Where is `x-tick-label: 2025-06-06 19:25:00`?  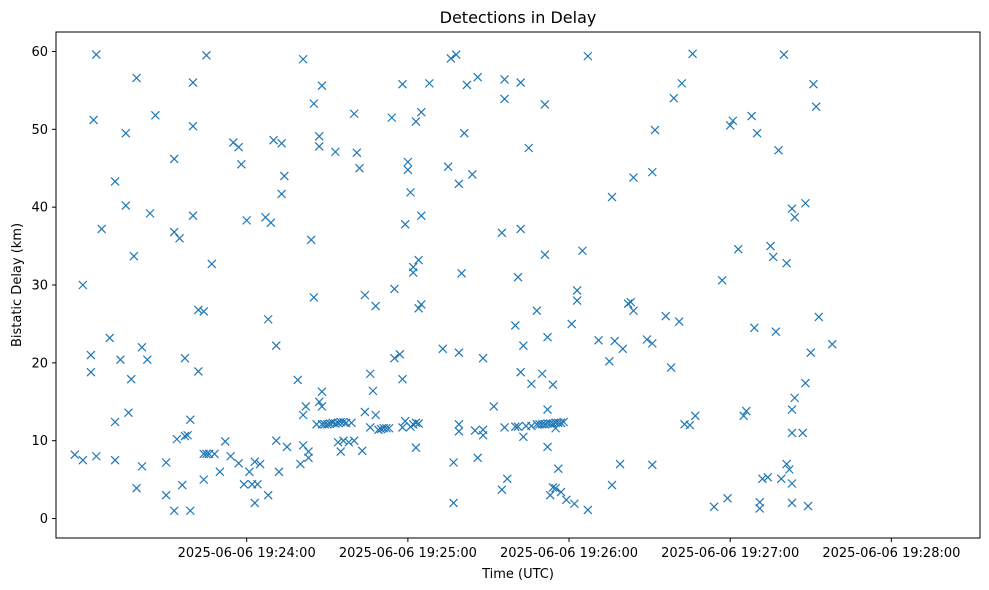 x-tick-label: 2025-06-06 19:25:00 is located at coordinates (408, 553).